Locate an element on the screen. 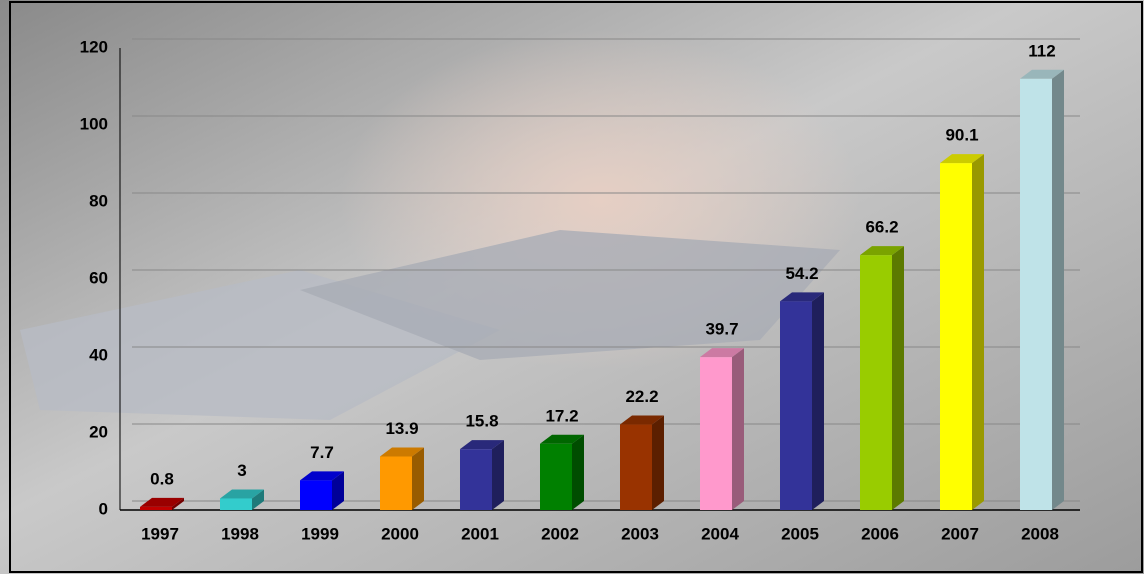 Image resolution: width=1144 pixels, height=574 pixels. y-tick-label: 20 is located at coordinates (98, 431).